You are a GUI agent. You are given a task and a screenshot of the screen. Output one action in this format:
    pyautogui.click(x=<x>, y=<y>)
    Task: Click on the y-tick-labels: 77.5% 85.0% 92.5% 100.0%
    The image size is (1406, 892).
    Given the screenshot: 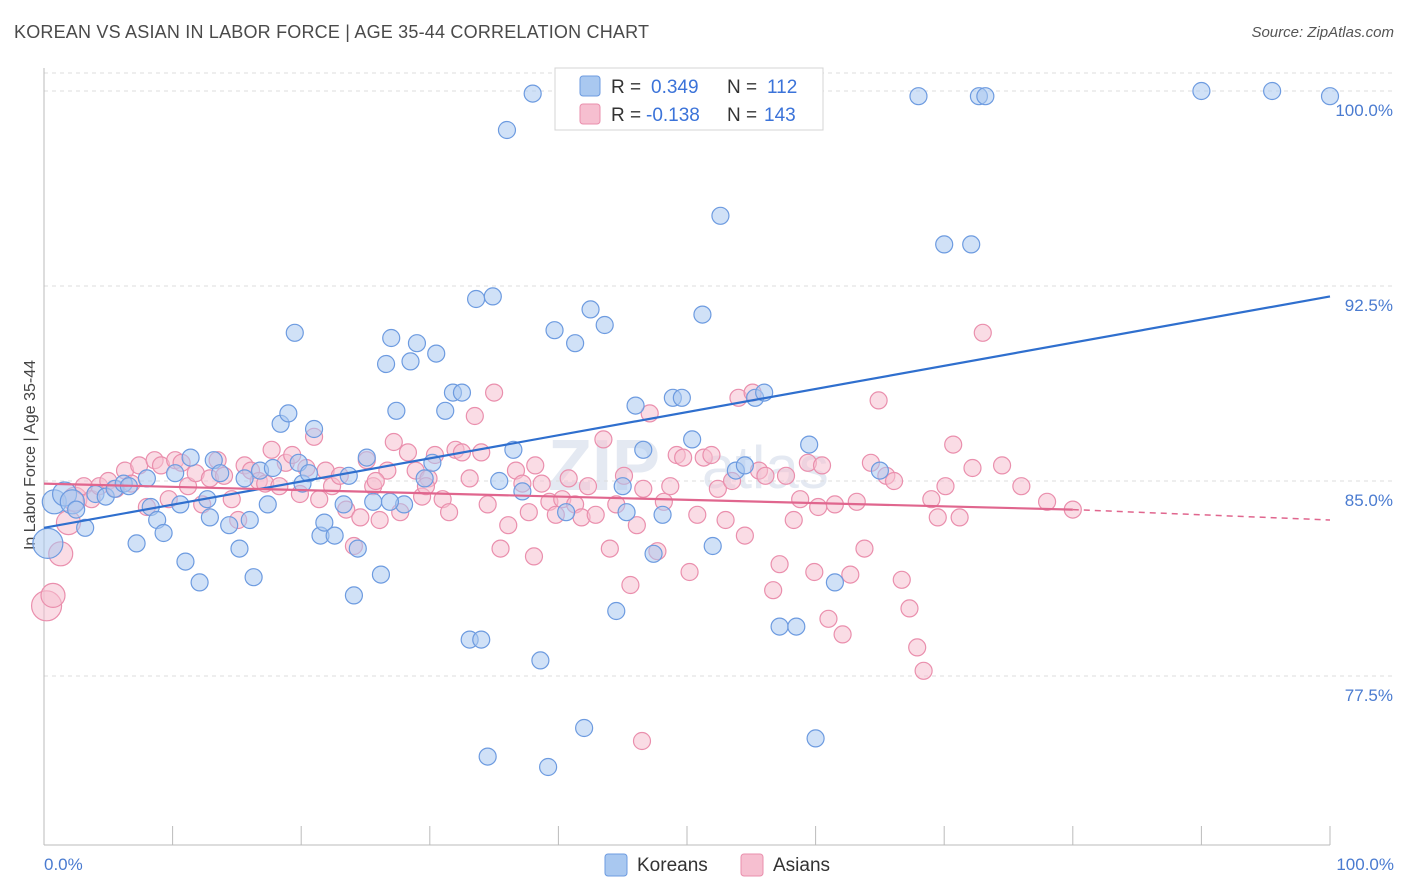 What is the action you would take?
    pyautogui.click(x=1364, y=403)
    